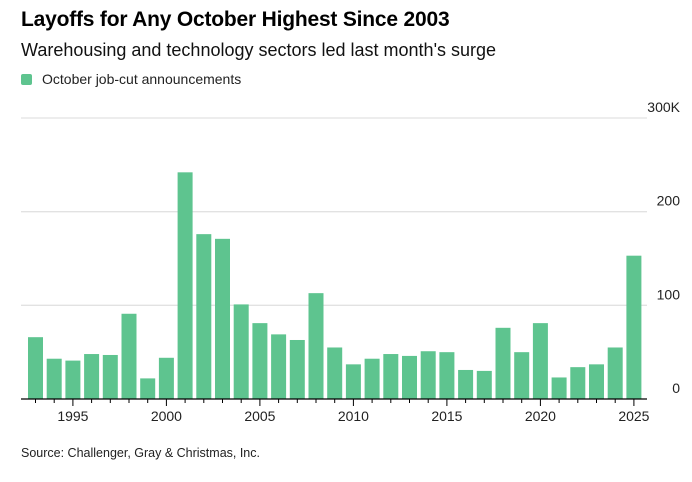 The image size is (692, 482). Describe the element at coordinates (669, 294) in the screenshot. I see `y-tick-label: 100` at that location.